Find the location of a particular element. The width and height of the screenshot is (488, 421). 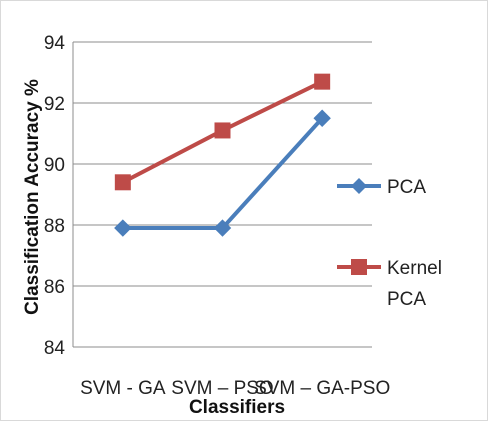

legend-label-1: PCA is located at coordinates (406, 187).